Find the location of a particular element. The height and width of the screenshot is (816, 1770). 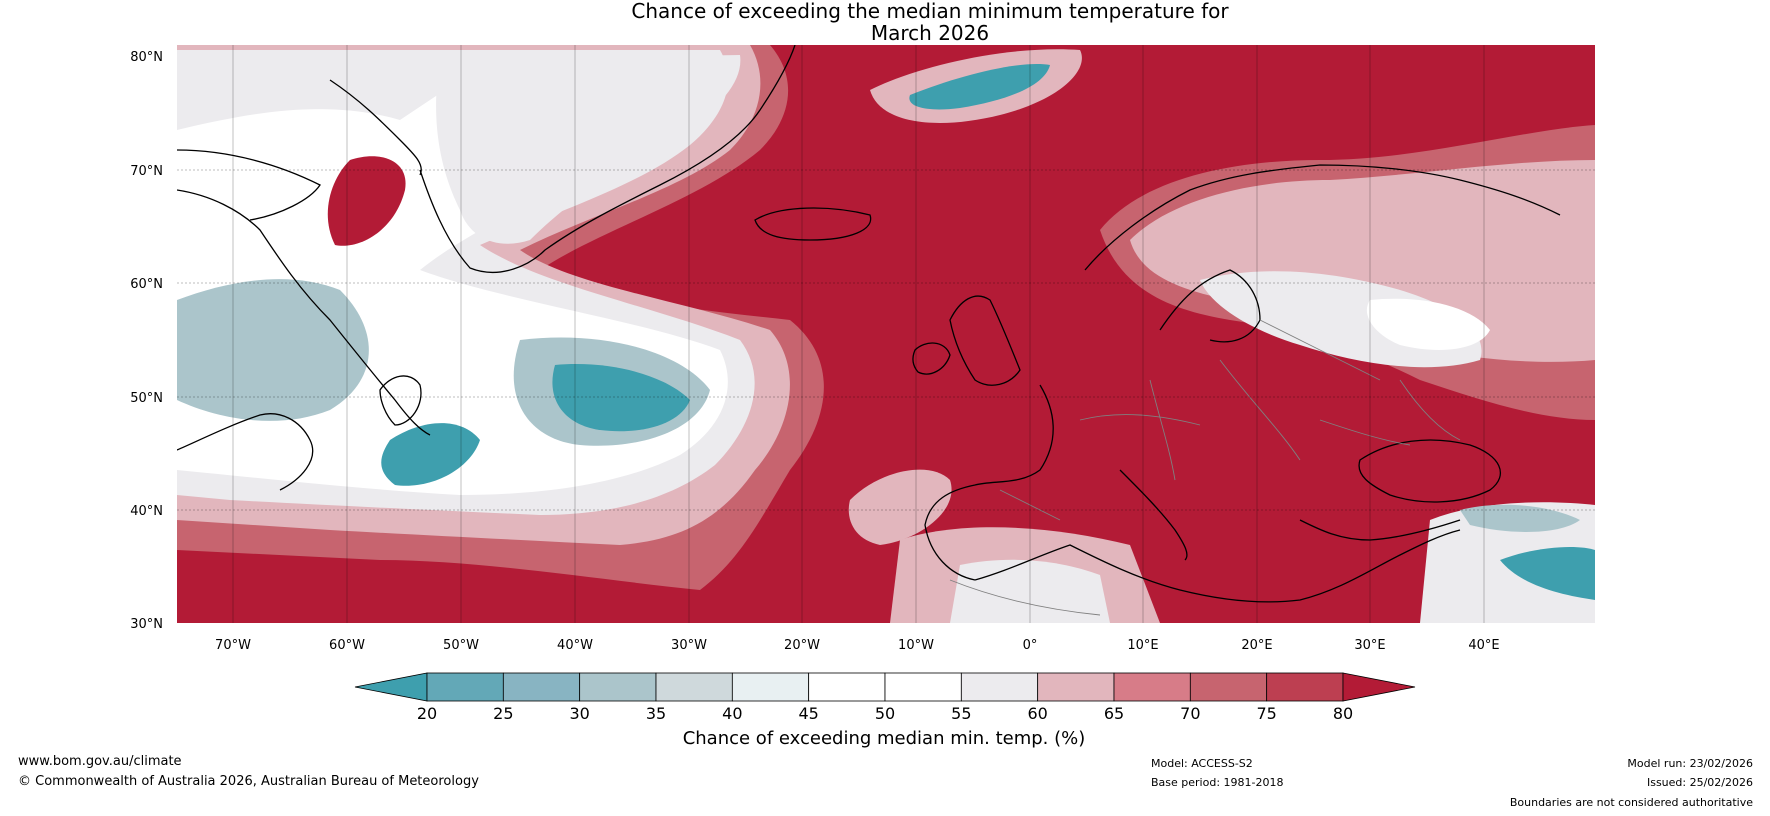

borders is located at coordinates (1205, 467).